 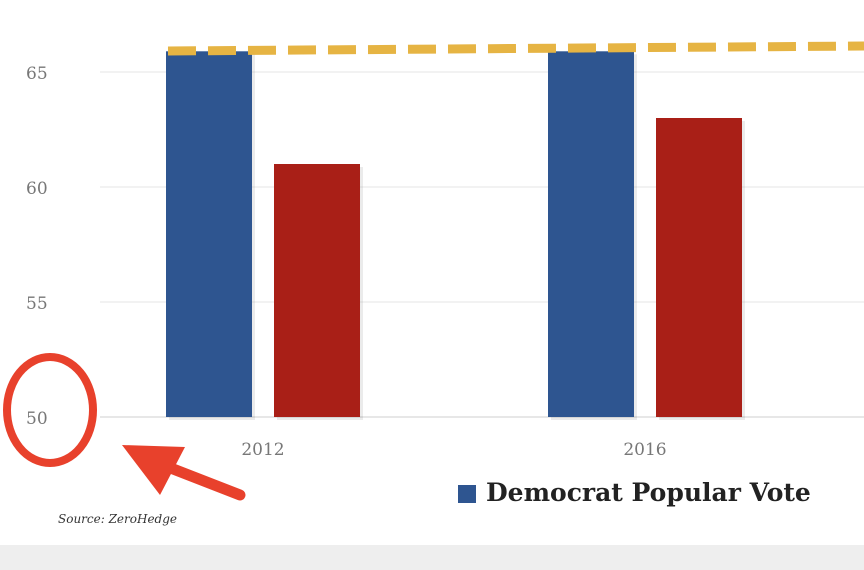 I want to click on bar-2016-s1, so click(x=699, y=267).